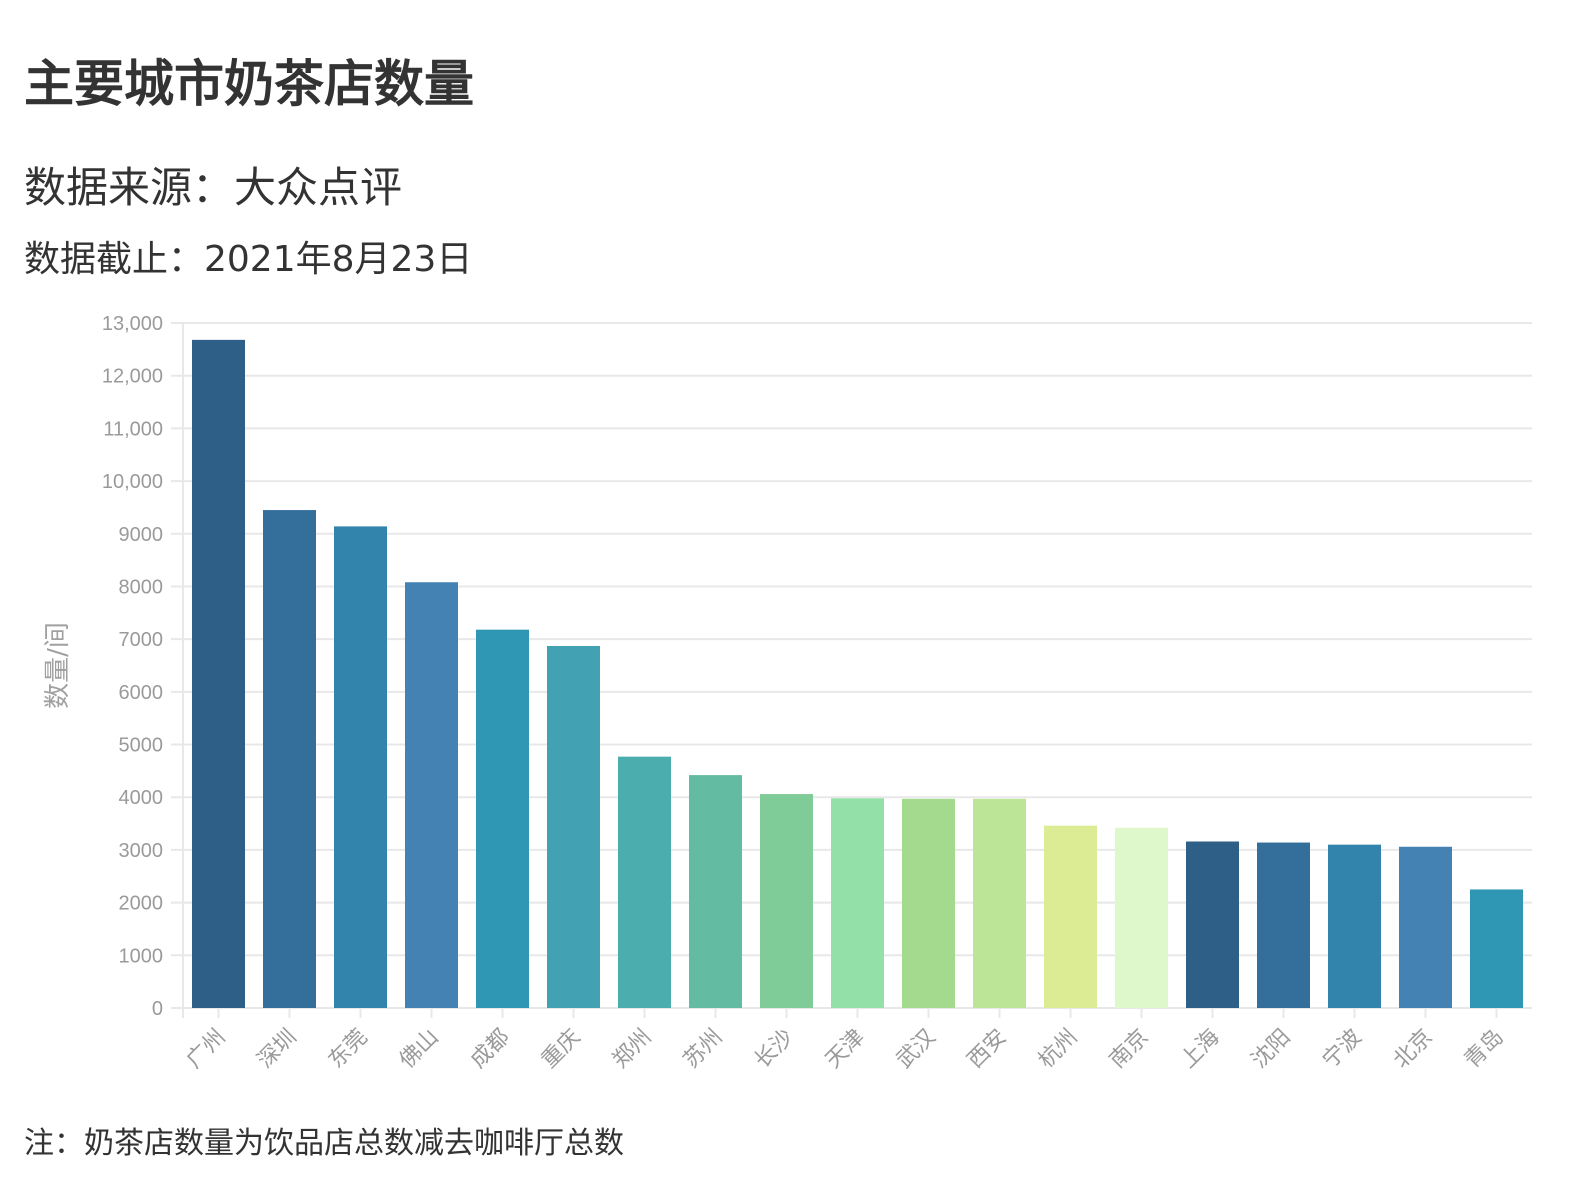 This screenshot has width=1592, height=1200. I want to click on x-tick-label: 上海, so click(1200, 1049).